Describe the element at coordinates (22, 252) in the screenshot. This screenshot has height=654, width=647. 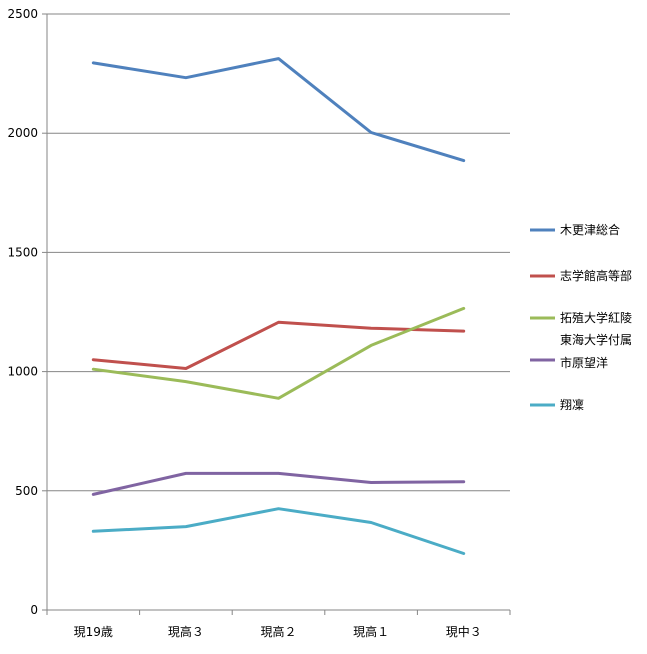
I see `y-tick-label: 1500` at that location.